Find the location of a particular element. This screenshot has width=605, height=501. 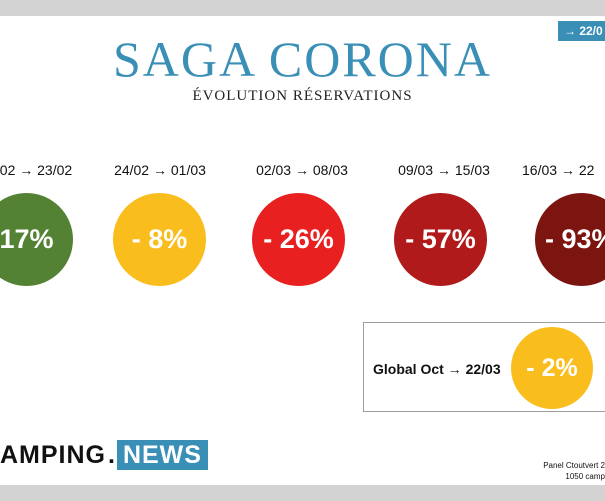

global-circle: - 2% is located at coordinates (552, 368).